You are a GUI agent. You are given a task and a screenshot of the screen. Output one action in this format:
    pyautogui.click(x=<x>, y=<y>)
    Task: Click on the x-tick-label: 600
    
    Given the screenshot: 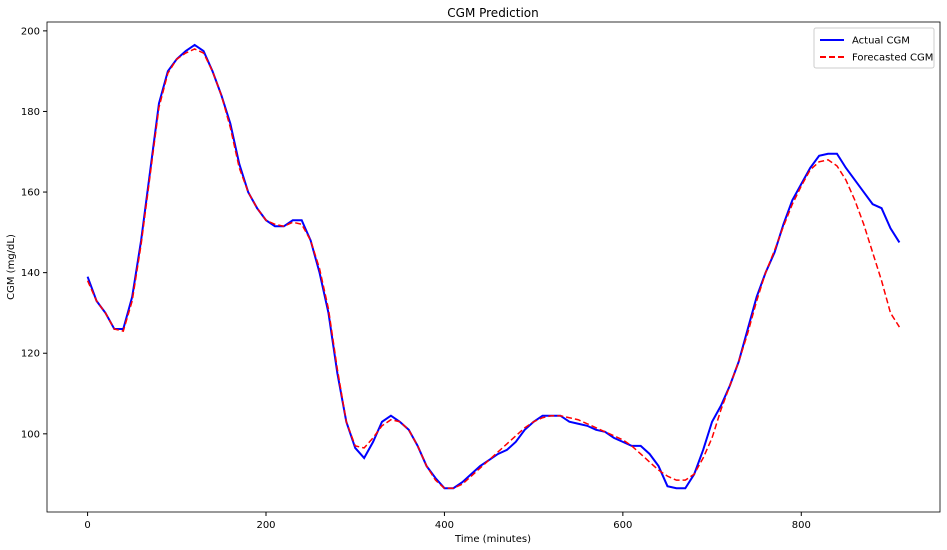 What is the action you would take?
    pyautogui.click(x=622, y=525)
    